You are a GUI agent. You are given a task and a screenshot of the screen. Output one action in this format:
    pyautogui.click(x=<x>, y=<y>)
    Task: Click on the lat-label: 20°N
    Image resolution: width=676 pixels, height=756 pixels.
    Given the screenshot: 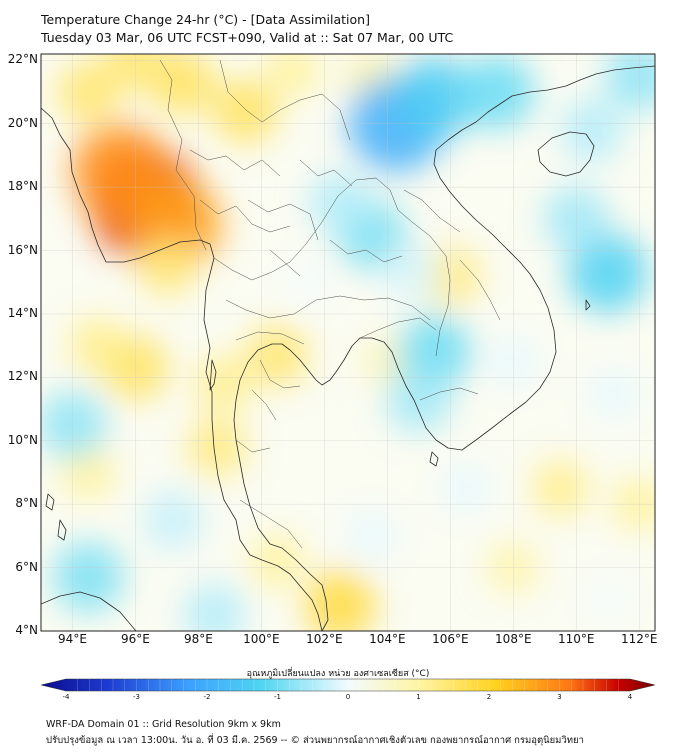 What is the action you would take?
    pyautogui.click(x=22, y=122)
    